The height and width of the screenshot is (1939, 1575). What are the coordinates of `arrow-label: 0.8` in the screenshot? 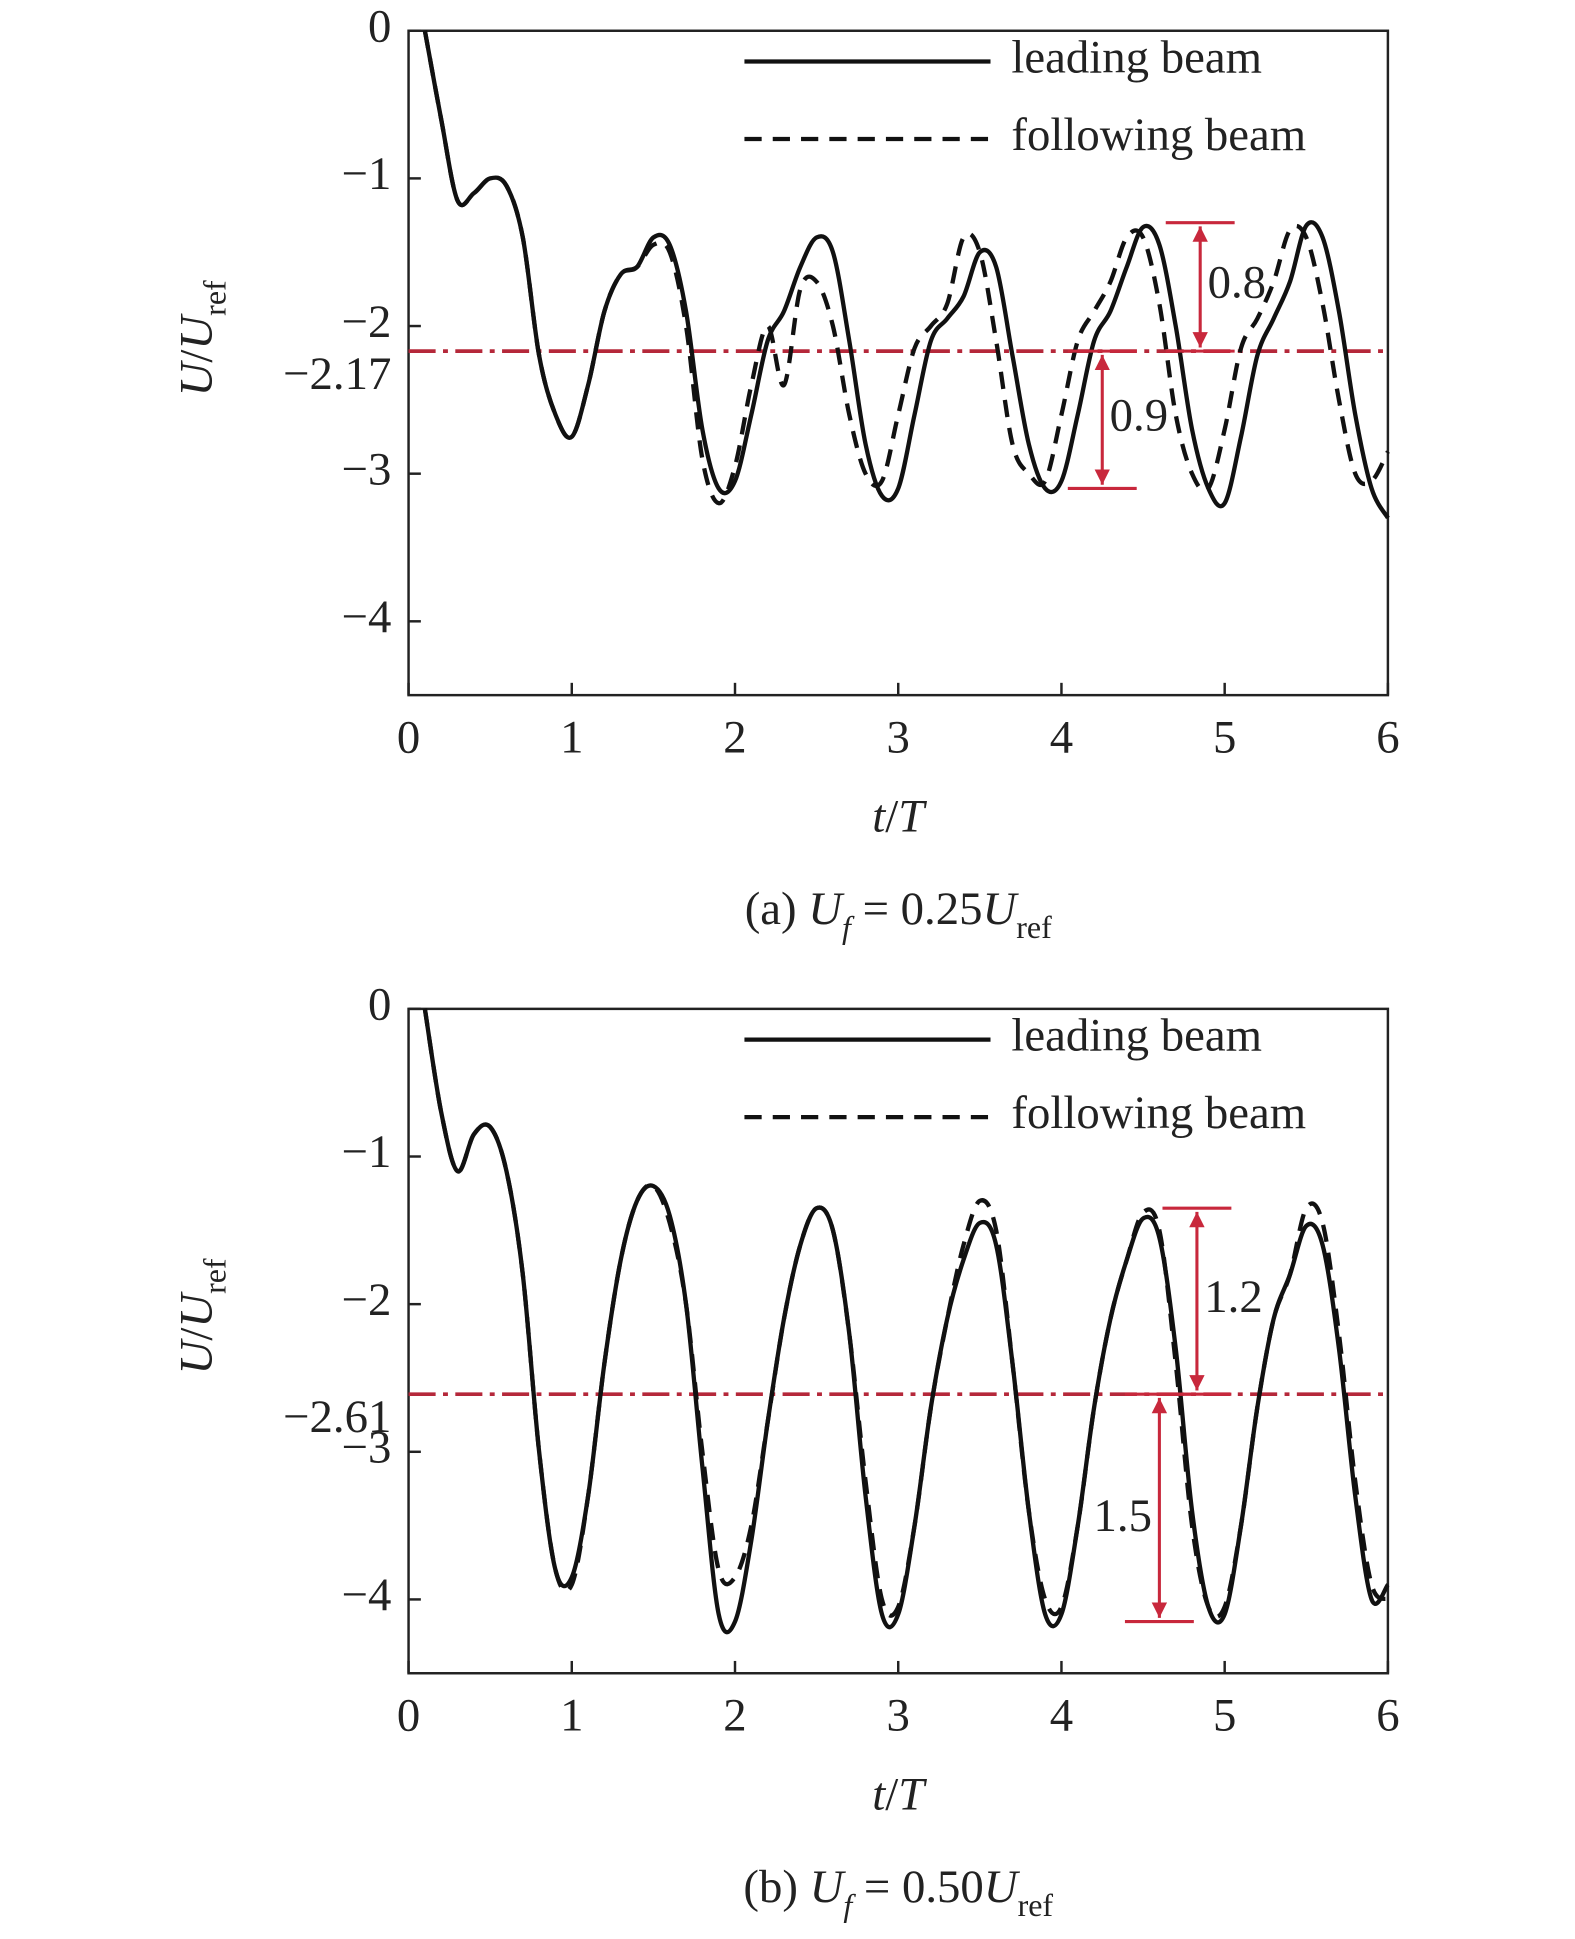 It's located at (1237, 283).